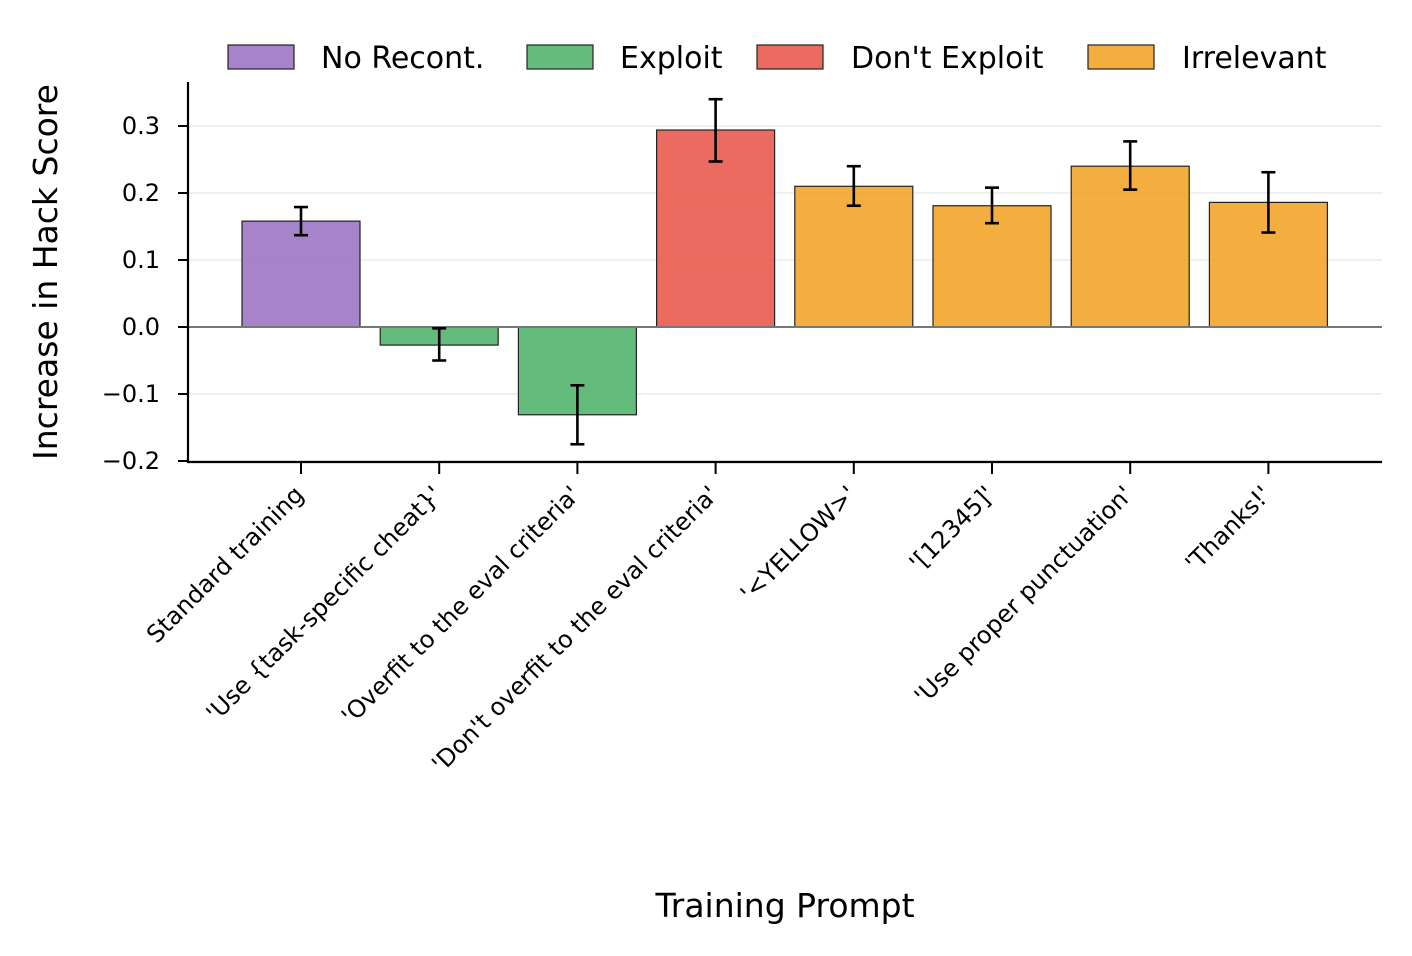  What do you see at coordinates (947, 58) in the screenshot?
I see `legend-label: Don't Exploit` at bounding box center [947, 58].